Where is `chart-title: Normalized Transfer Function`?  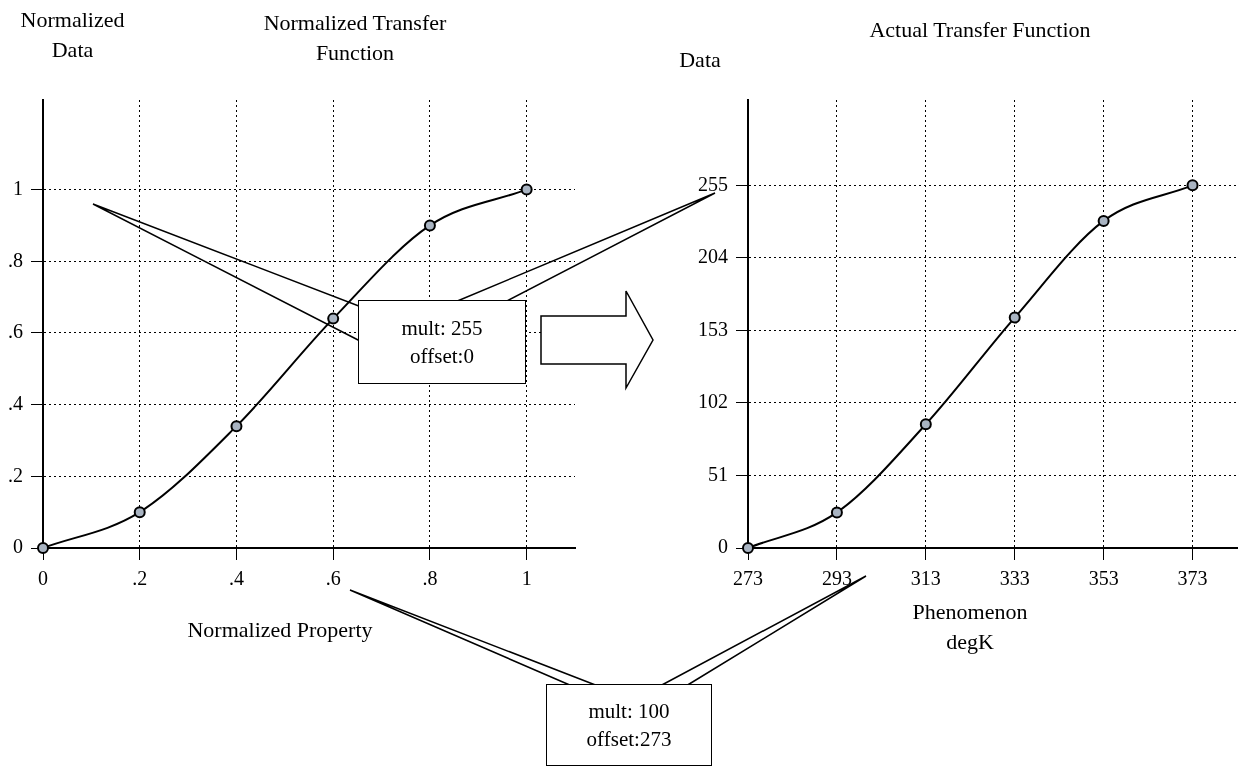 chart-title: Normalized Transfer Function is located at coordinates (355, 38).